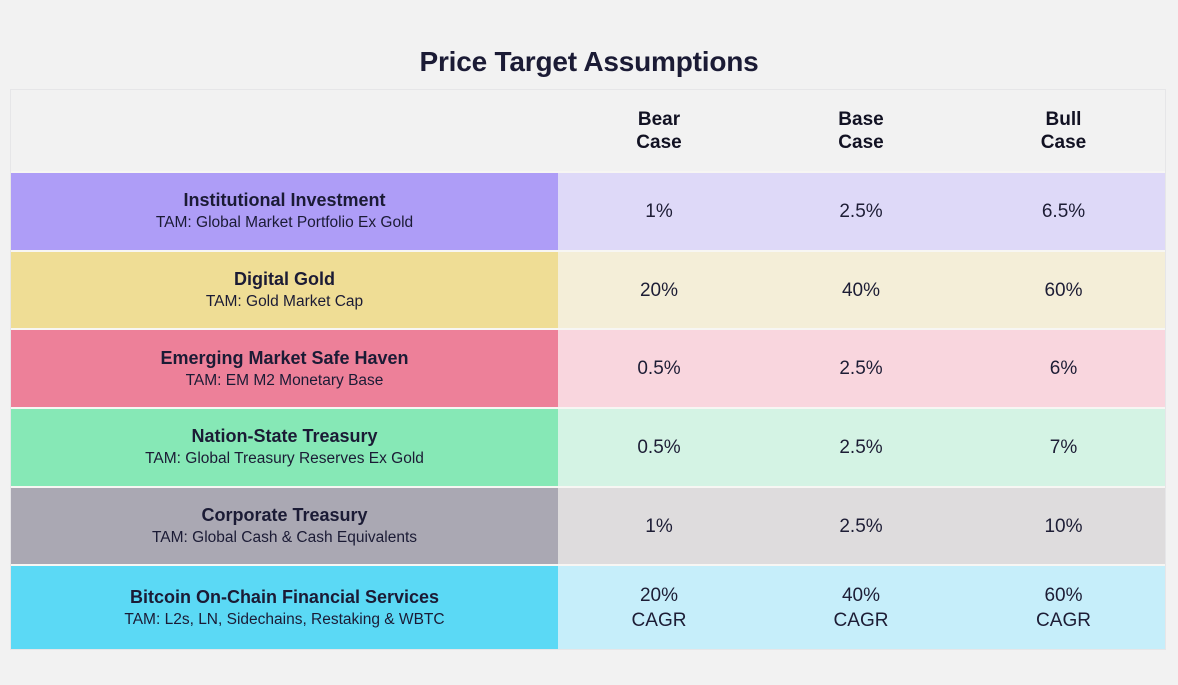 The height and width of the screenshot is (685, 1178). What do you see at coordinates (284, 459) in the screenshot?
I see `row-subtitle: TAM: Global Treasury Reserves Ex Gold` at bounding box center [284, 459].